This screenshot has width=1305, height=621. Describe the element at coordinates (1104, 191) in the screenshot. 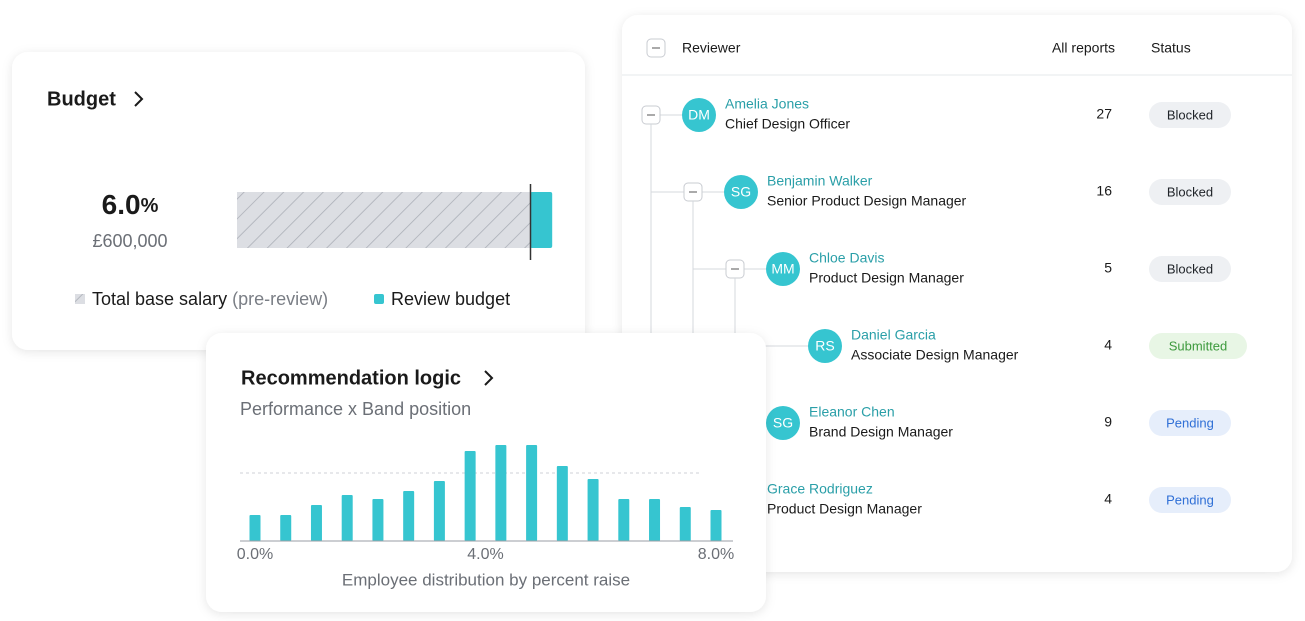

I see `reports-count: 16` at that location.